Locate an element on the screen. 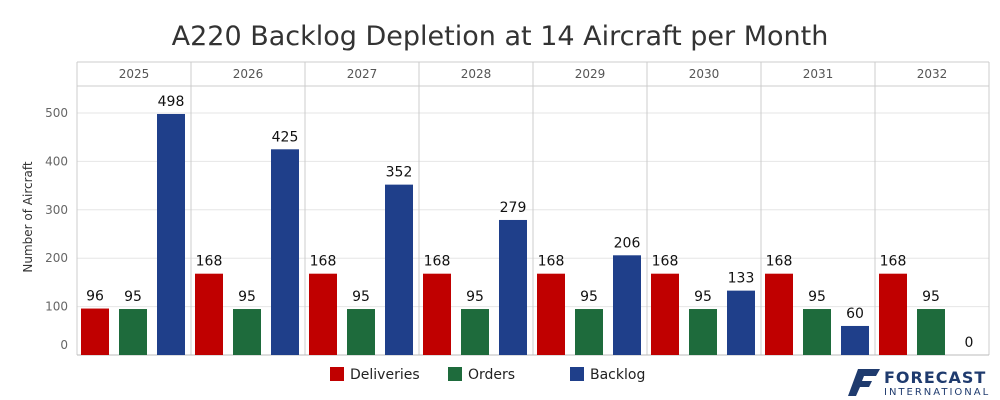  data-label: 206 is located at coordinates (627, 243).